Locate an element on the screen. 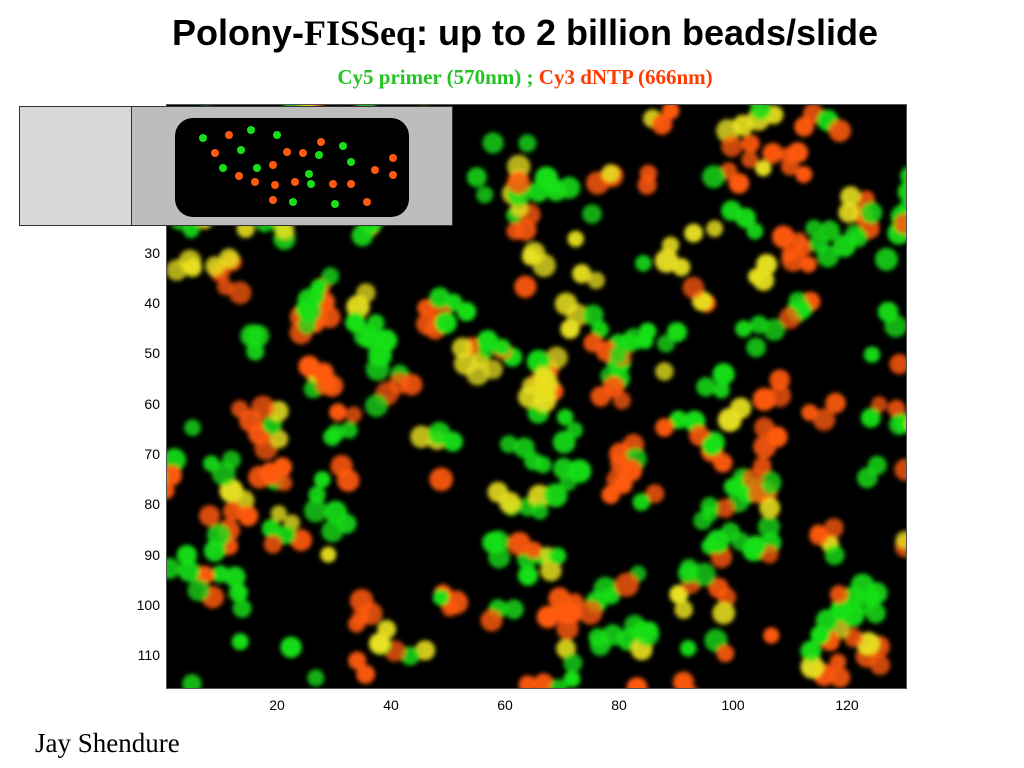 This screenshot has width=1024, height=768. author-credit: Jay Shendure is located at coordinates (107, 743).